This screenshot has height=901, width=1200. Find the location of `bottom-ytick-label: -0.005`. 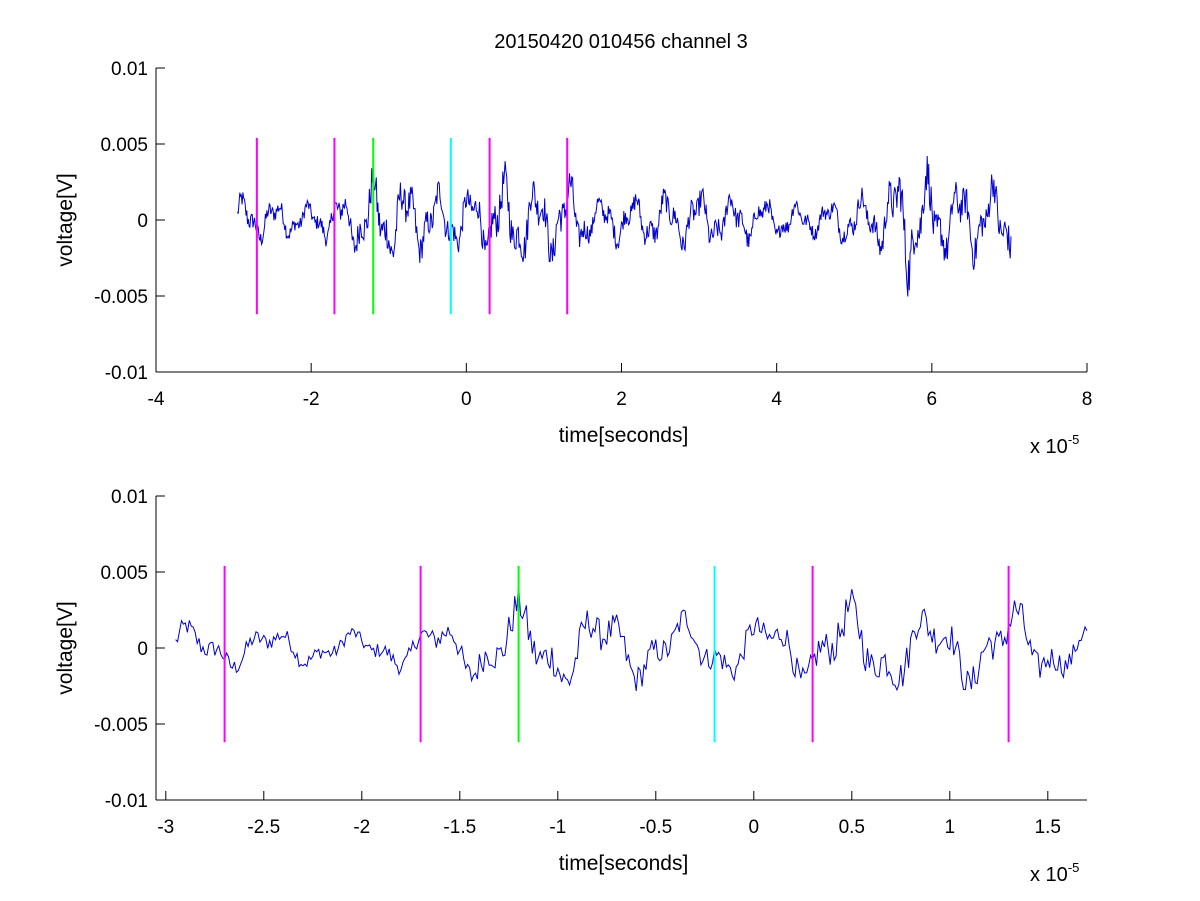

bottom-ytick-label: -0.005 is located at coordinates (121, 725).